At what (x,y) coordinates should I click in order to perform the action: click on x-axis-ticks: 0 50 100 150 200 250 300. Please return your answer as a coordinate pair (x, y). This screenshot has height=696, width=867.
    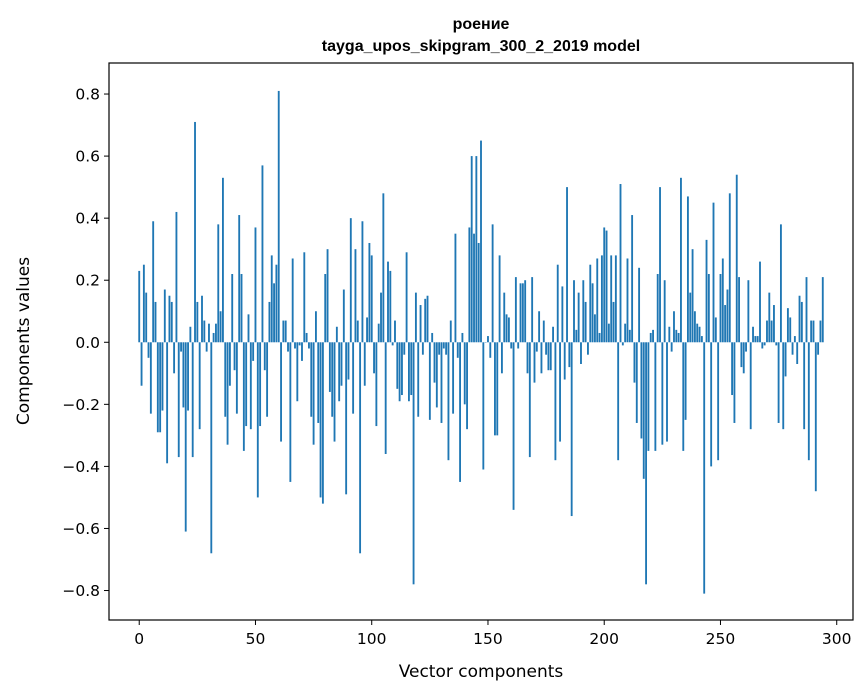
    Looking at the image, I should click on (493, 634).